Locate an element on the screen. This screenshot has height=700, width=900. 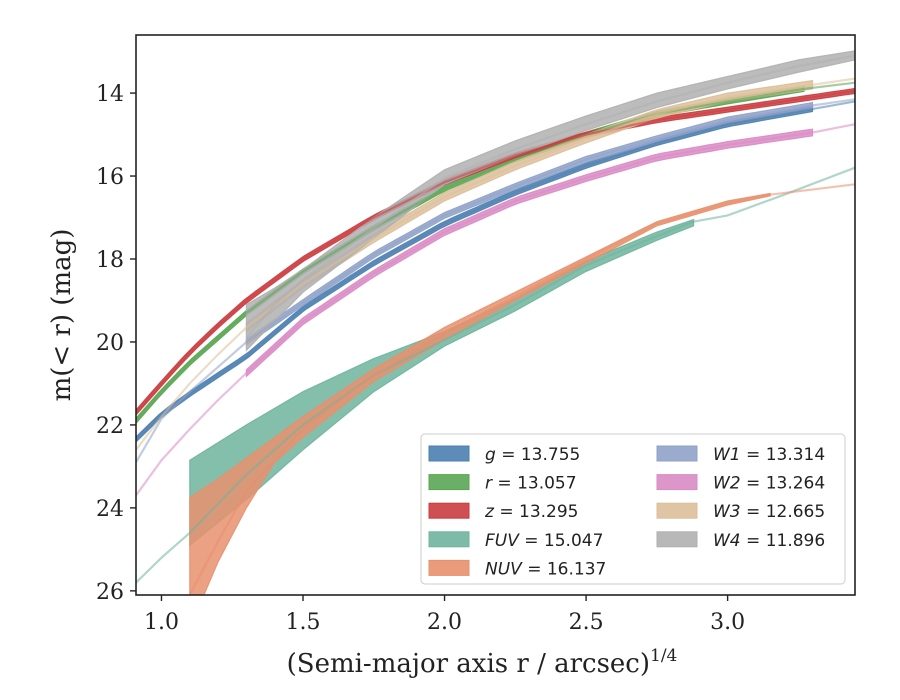
legend-item-w4: W4 = 11.896 is located at coordinates (740, 541).